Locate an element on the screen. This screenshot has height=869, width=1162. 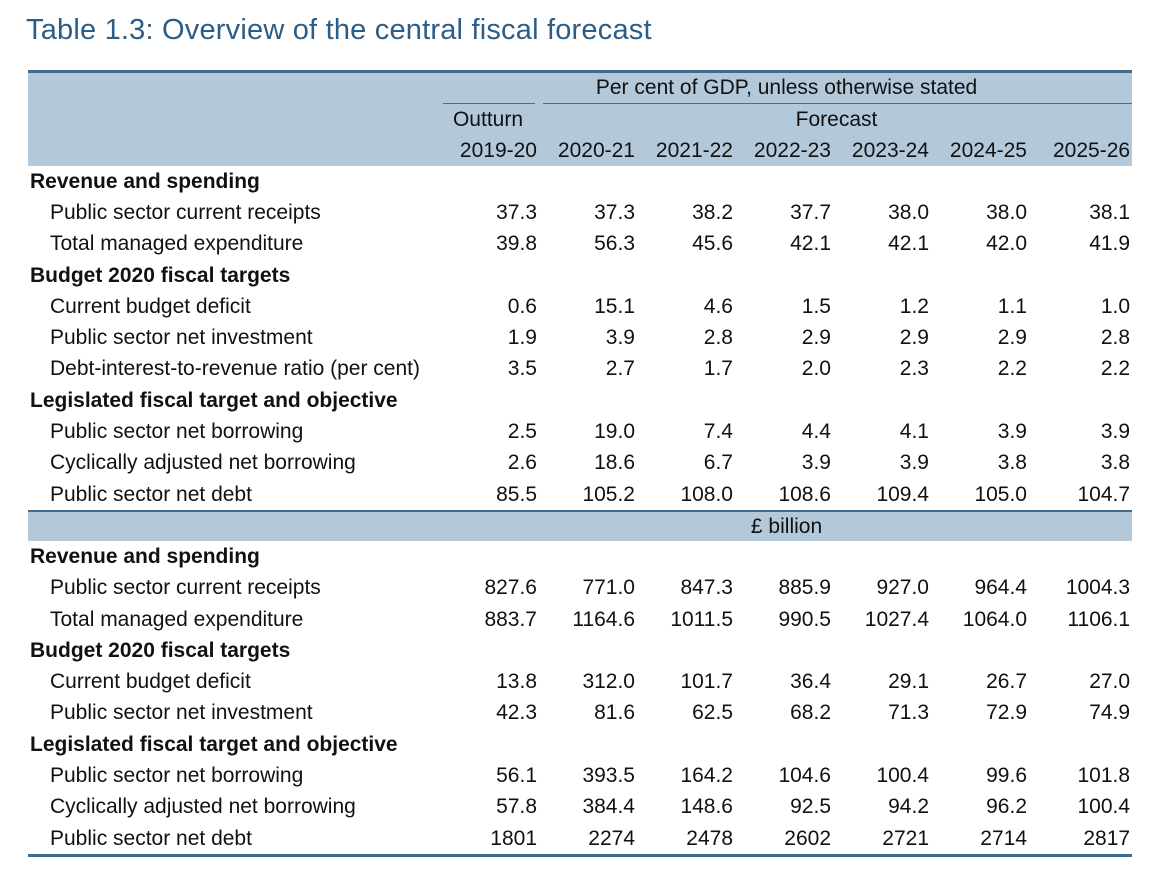
table-cell: 38.0 is located at coordinates (1006, 212).